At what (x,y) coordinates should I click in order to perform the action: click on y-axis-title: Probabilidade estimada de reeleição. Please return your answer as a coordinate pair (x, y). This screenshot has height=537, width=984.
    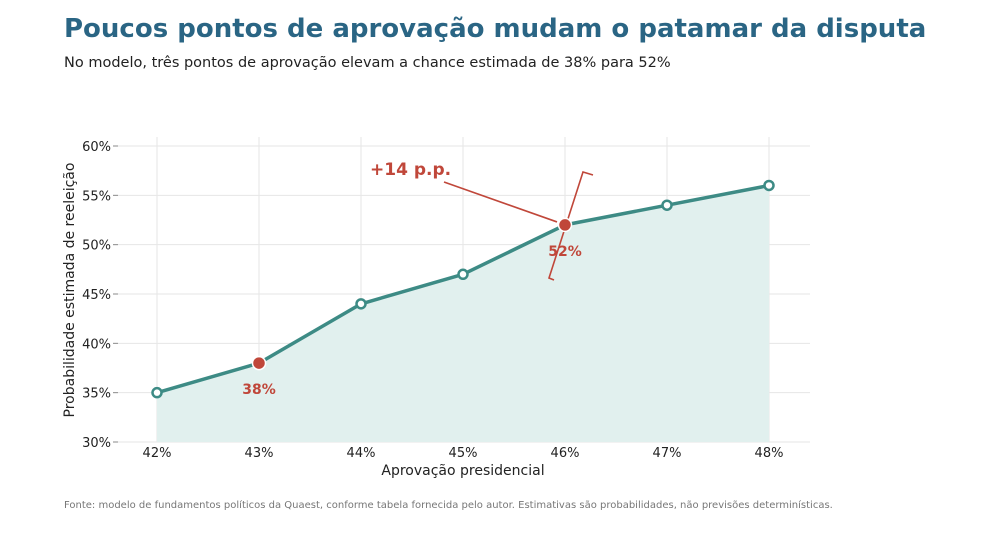
    Looking at the image, I should click on (70, 290).